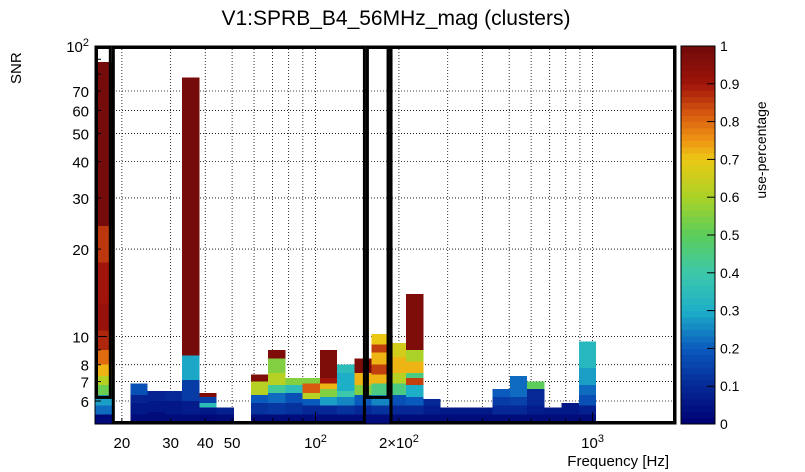 This screenshot has height=472, width=805. I want to click on y-tick-label: 8, so click(85, 366).